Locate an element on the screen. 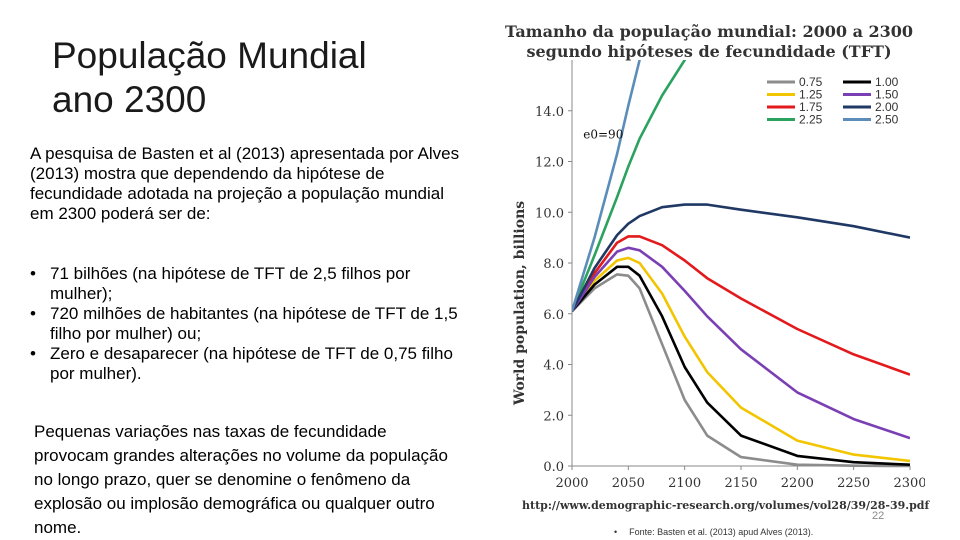 This screenshot has width=960, height=540. series-line-1.75 is located at coordinates (741, 305).